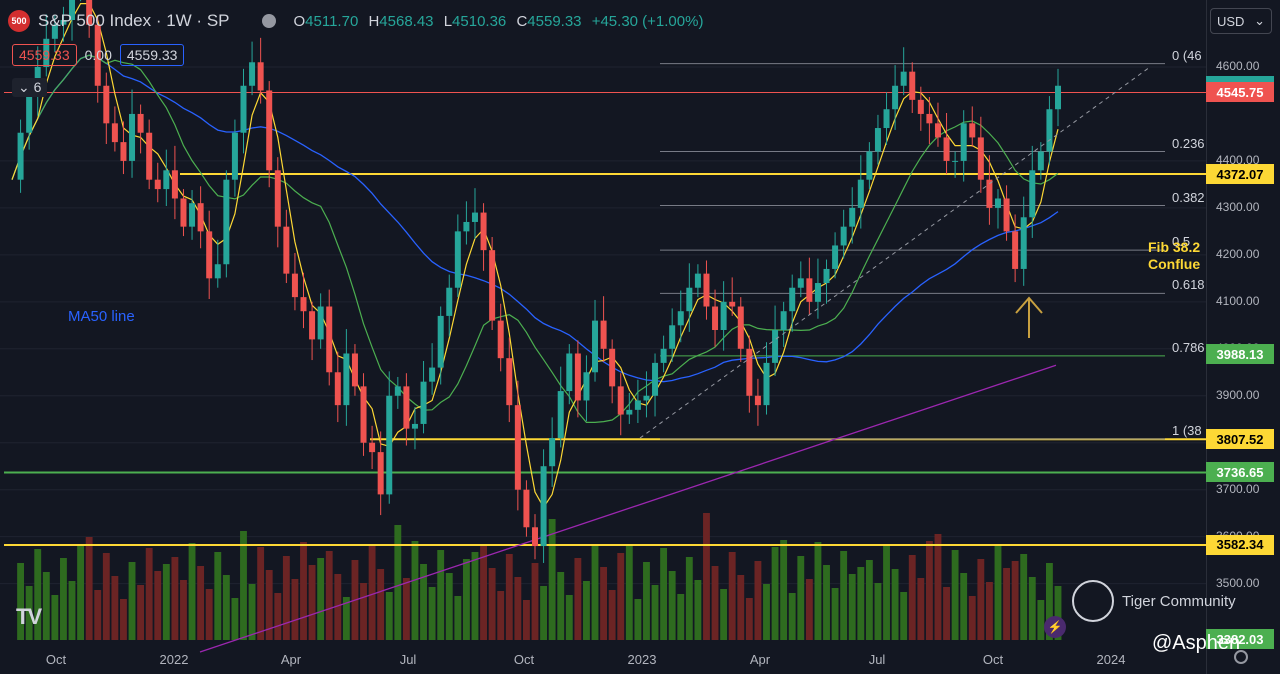  Describe the element at coordinates (1238, 394) in the screenshot. I see `price-tick: 3900.00` at that location.